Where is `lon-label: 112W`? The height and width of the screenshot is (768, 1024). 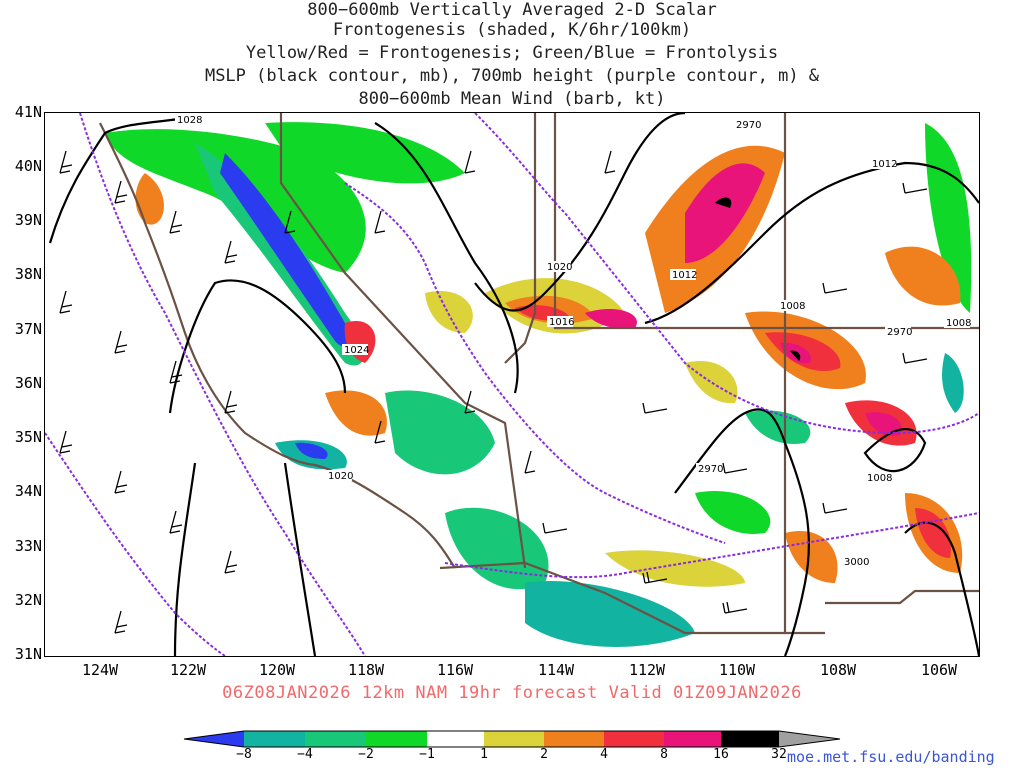 lon-label: 112W is located at coordinates (647, 670).